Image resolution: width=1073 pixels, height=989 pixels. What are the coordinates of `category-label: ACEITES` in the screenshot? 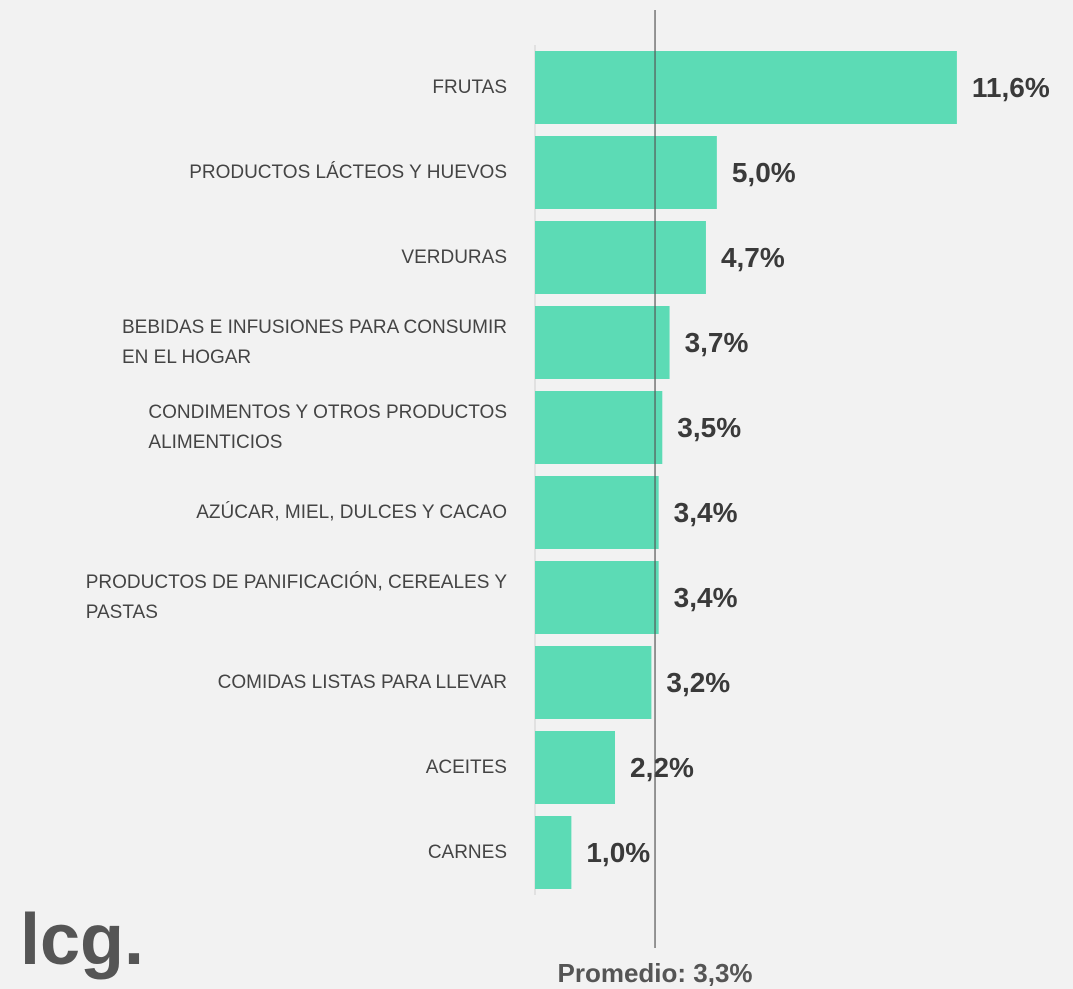 It's located at (253, 768).